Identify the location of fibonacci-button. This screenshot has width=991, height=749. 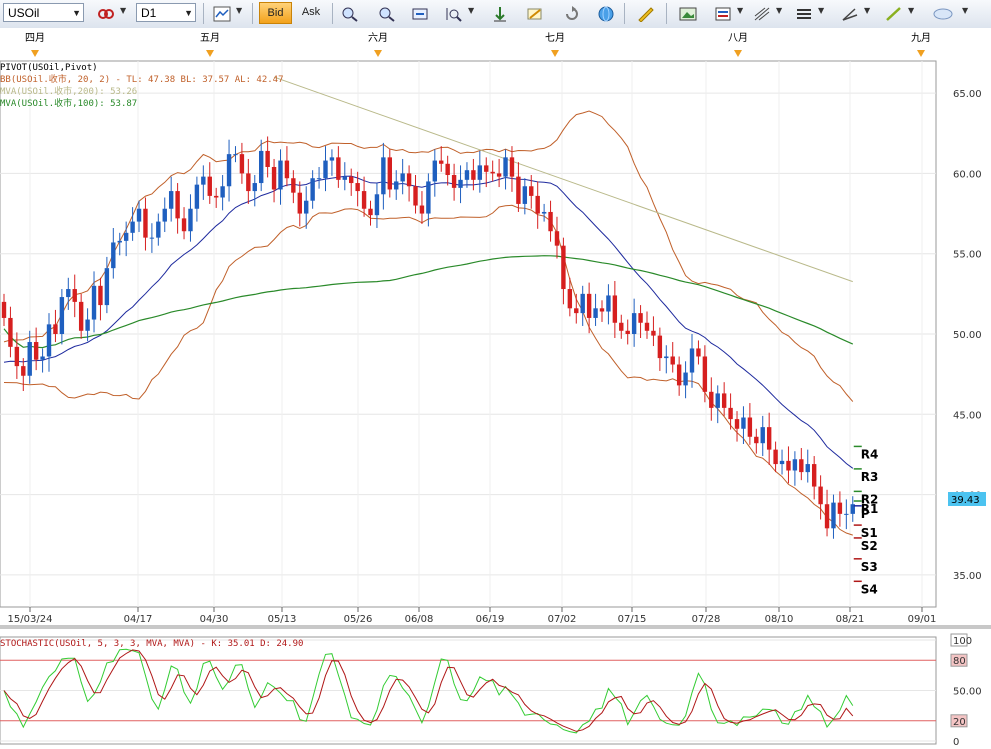
(762, 13).